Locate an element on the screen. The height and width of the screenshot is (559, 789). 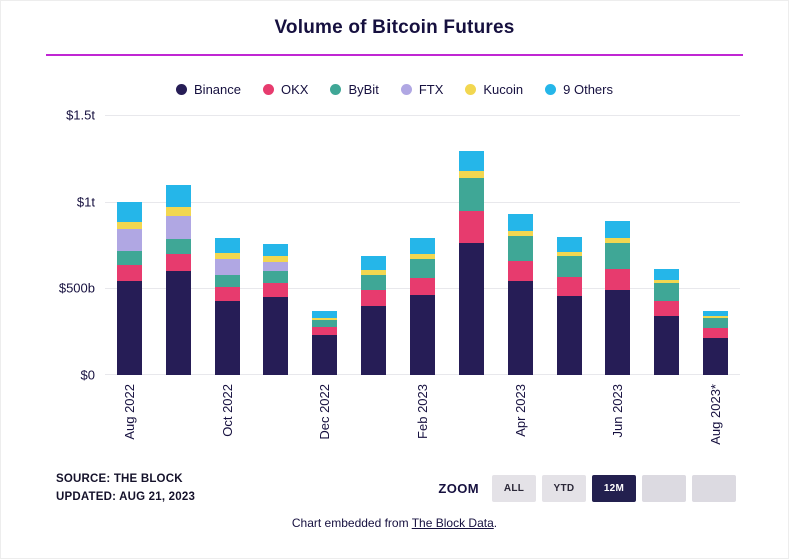
bar-column-sep-2022 is located at coordinates (178, 245).